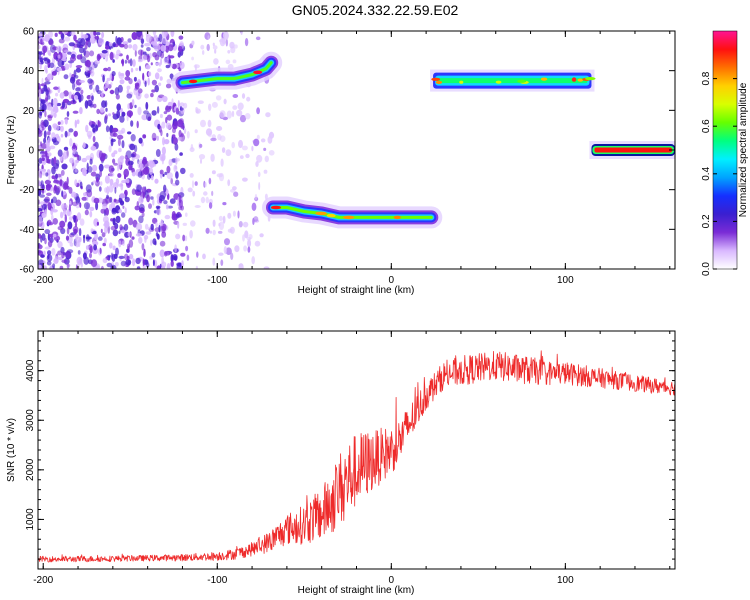 This screenshot has width=750, height=600. I want to click on heatmap-xtick-label: 0, so click(392, 280).